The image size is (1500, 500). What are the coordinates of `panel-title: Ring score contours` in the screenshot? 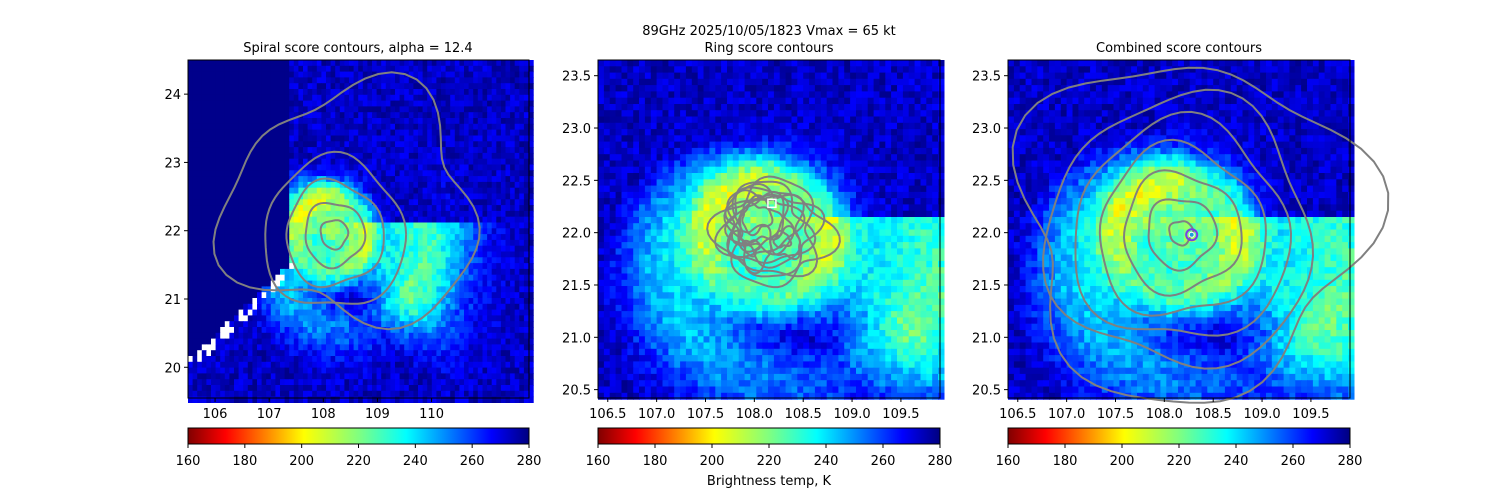 It's located at (768, 48).